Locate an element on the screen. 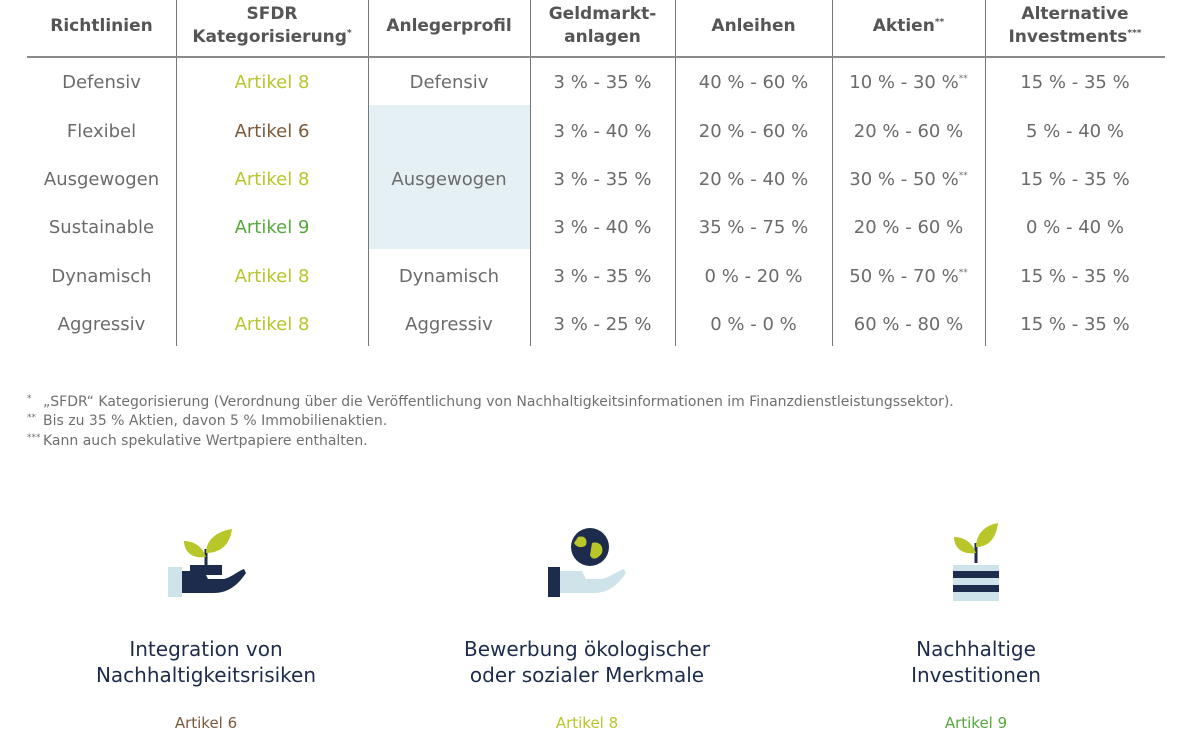 This screenshot has width=1200, height=737. cell-alternative: 5 % - 40 % is located at coordinates (1075, 131).